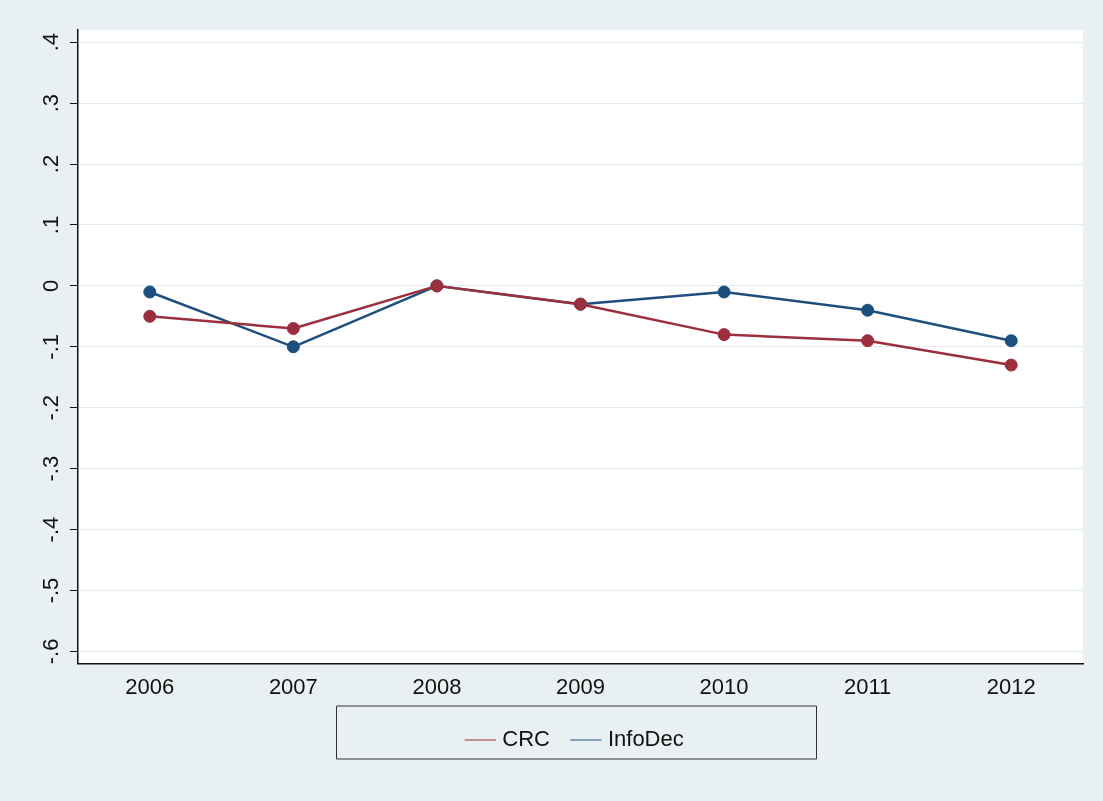 This screenshot has height=801, width=1103. Describe the element at coordinates (51, 103) in the screenshot. I see `y-tick-label: .3` at that location.